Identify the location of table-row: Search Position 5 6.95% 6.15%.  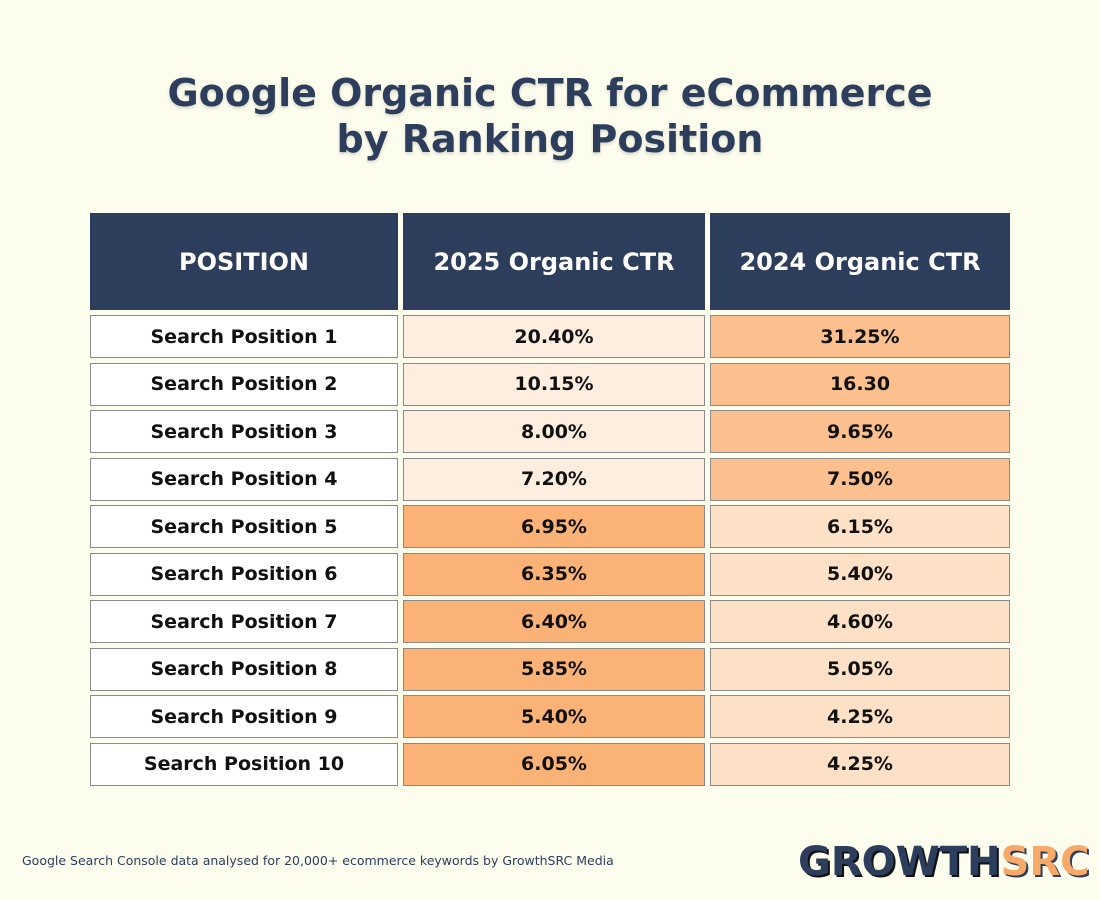
(550, 526).